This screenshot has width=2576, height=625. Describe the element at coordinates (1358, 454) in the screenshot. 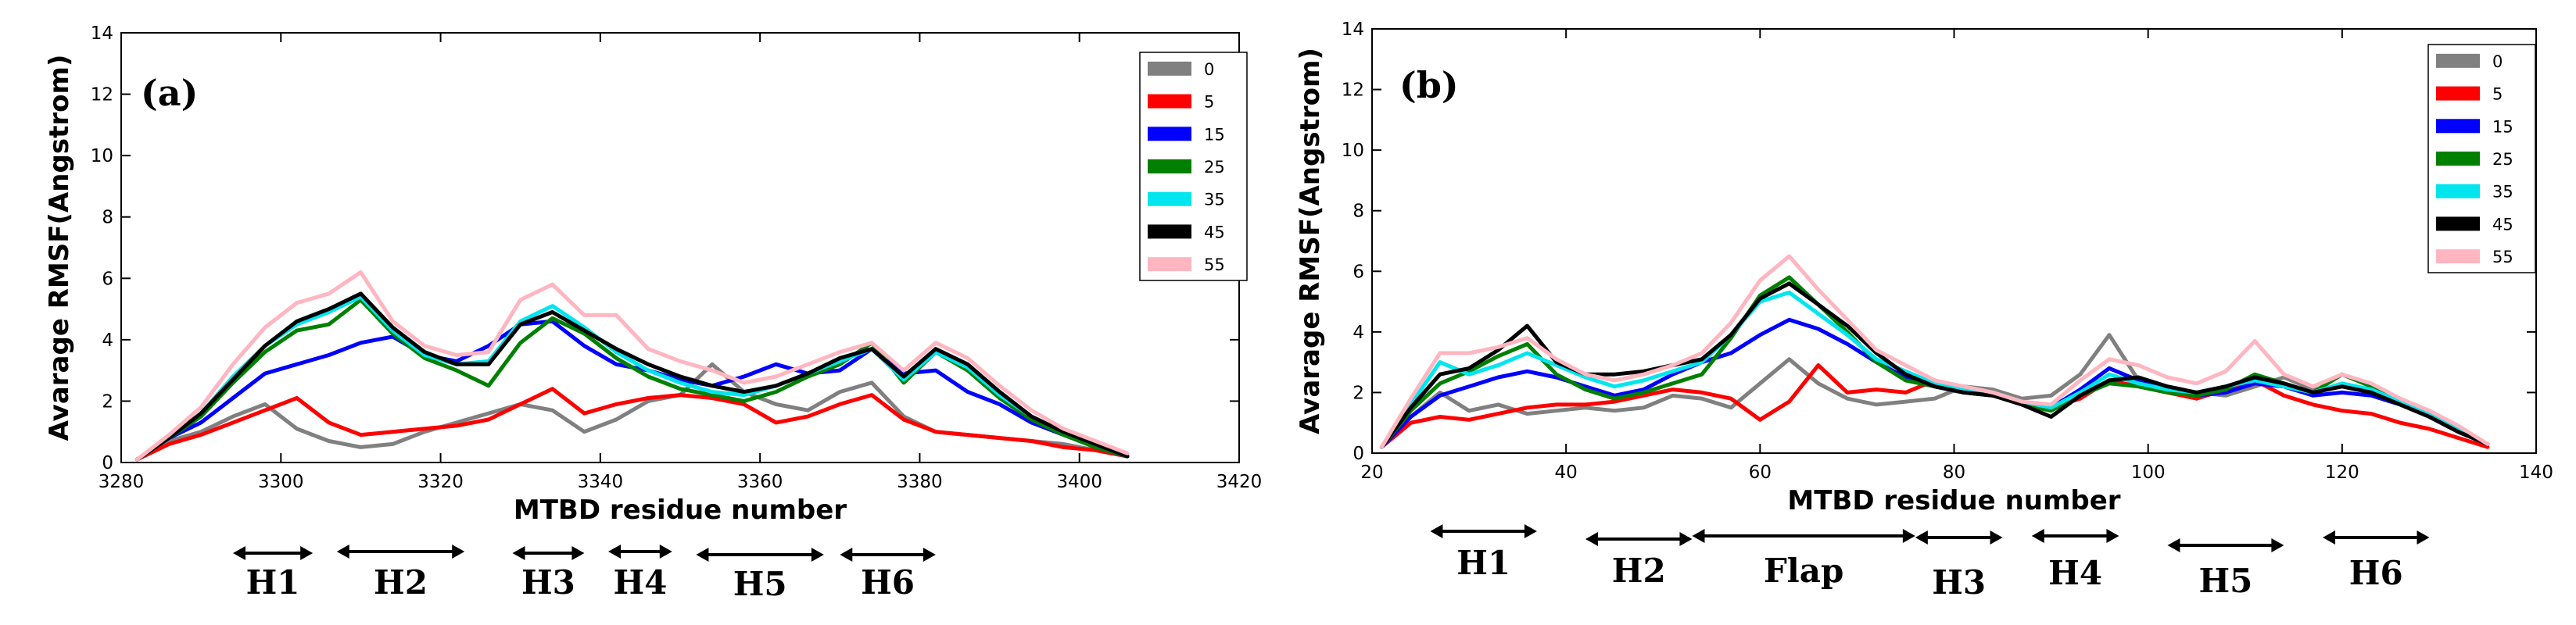

I see `y-tick-label: 0` at that location.